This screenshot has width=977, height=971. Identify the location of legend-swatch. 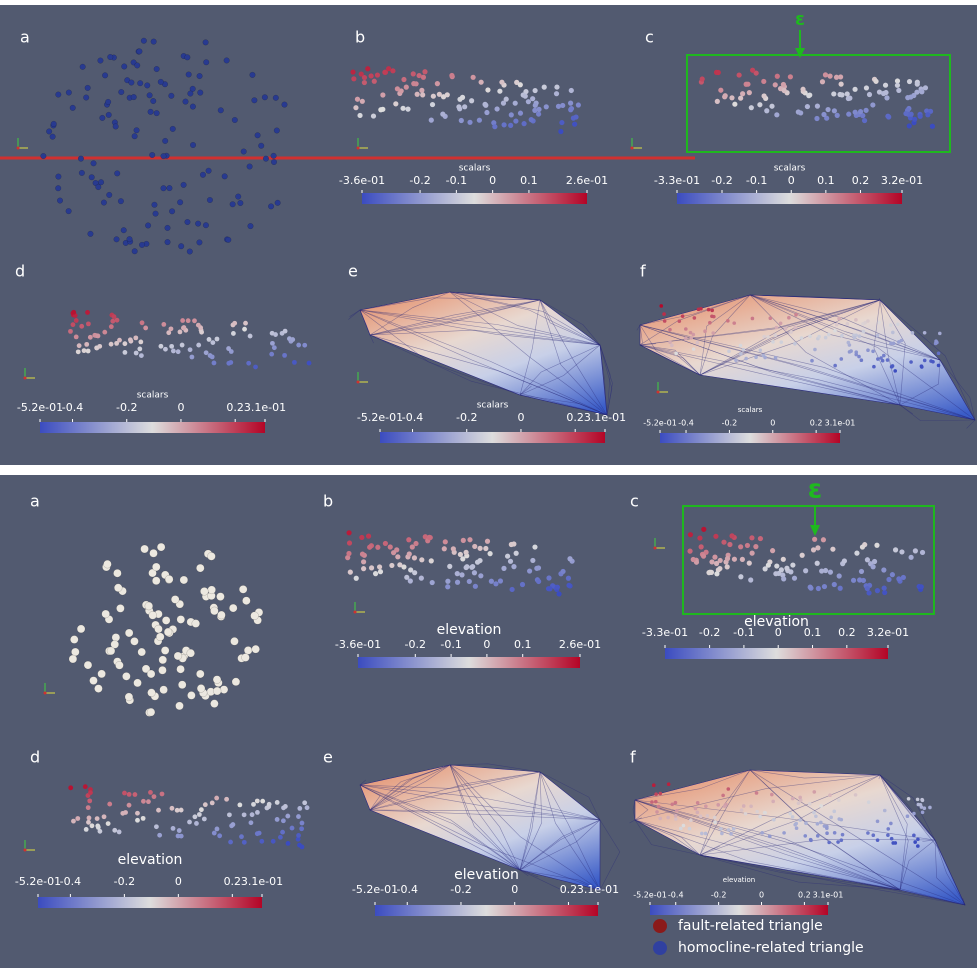
(660, 926).